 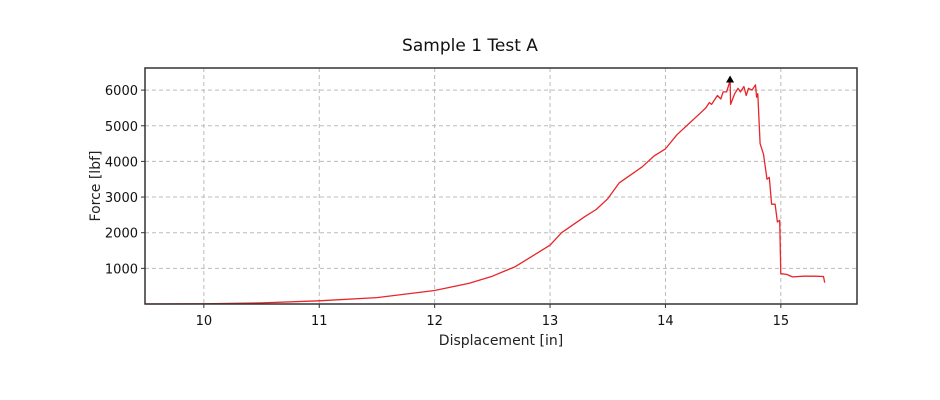 What do you see at coordinates (319, 321) in the screenshot?
I see `x-tick-label: 11` at bounding box center [319, 321].